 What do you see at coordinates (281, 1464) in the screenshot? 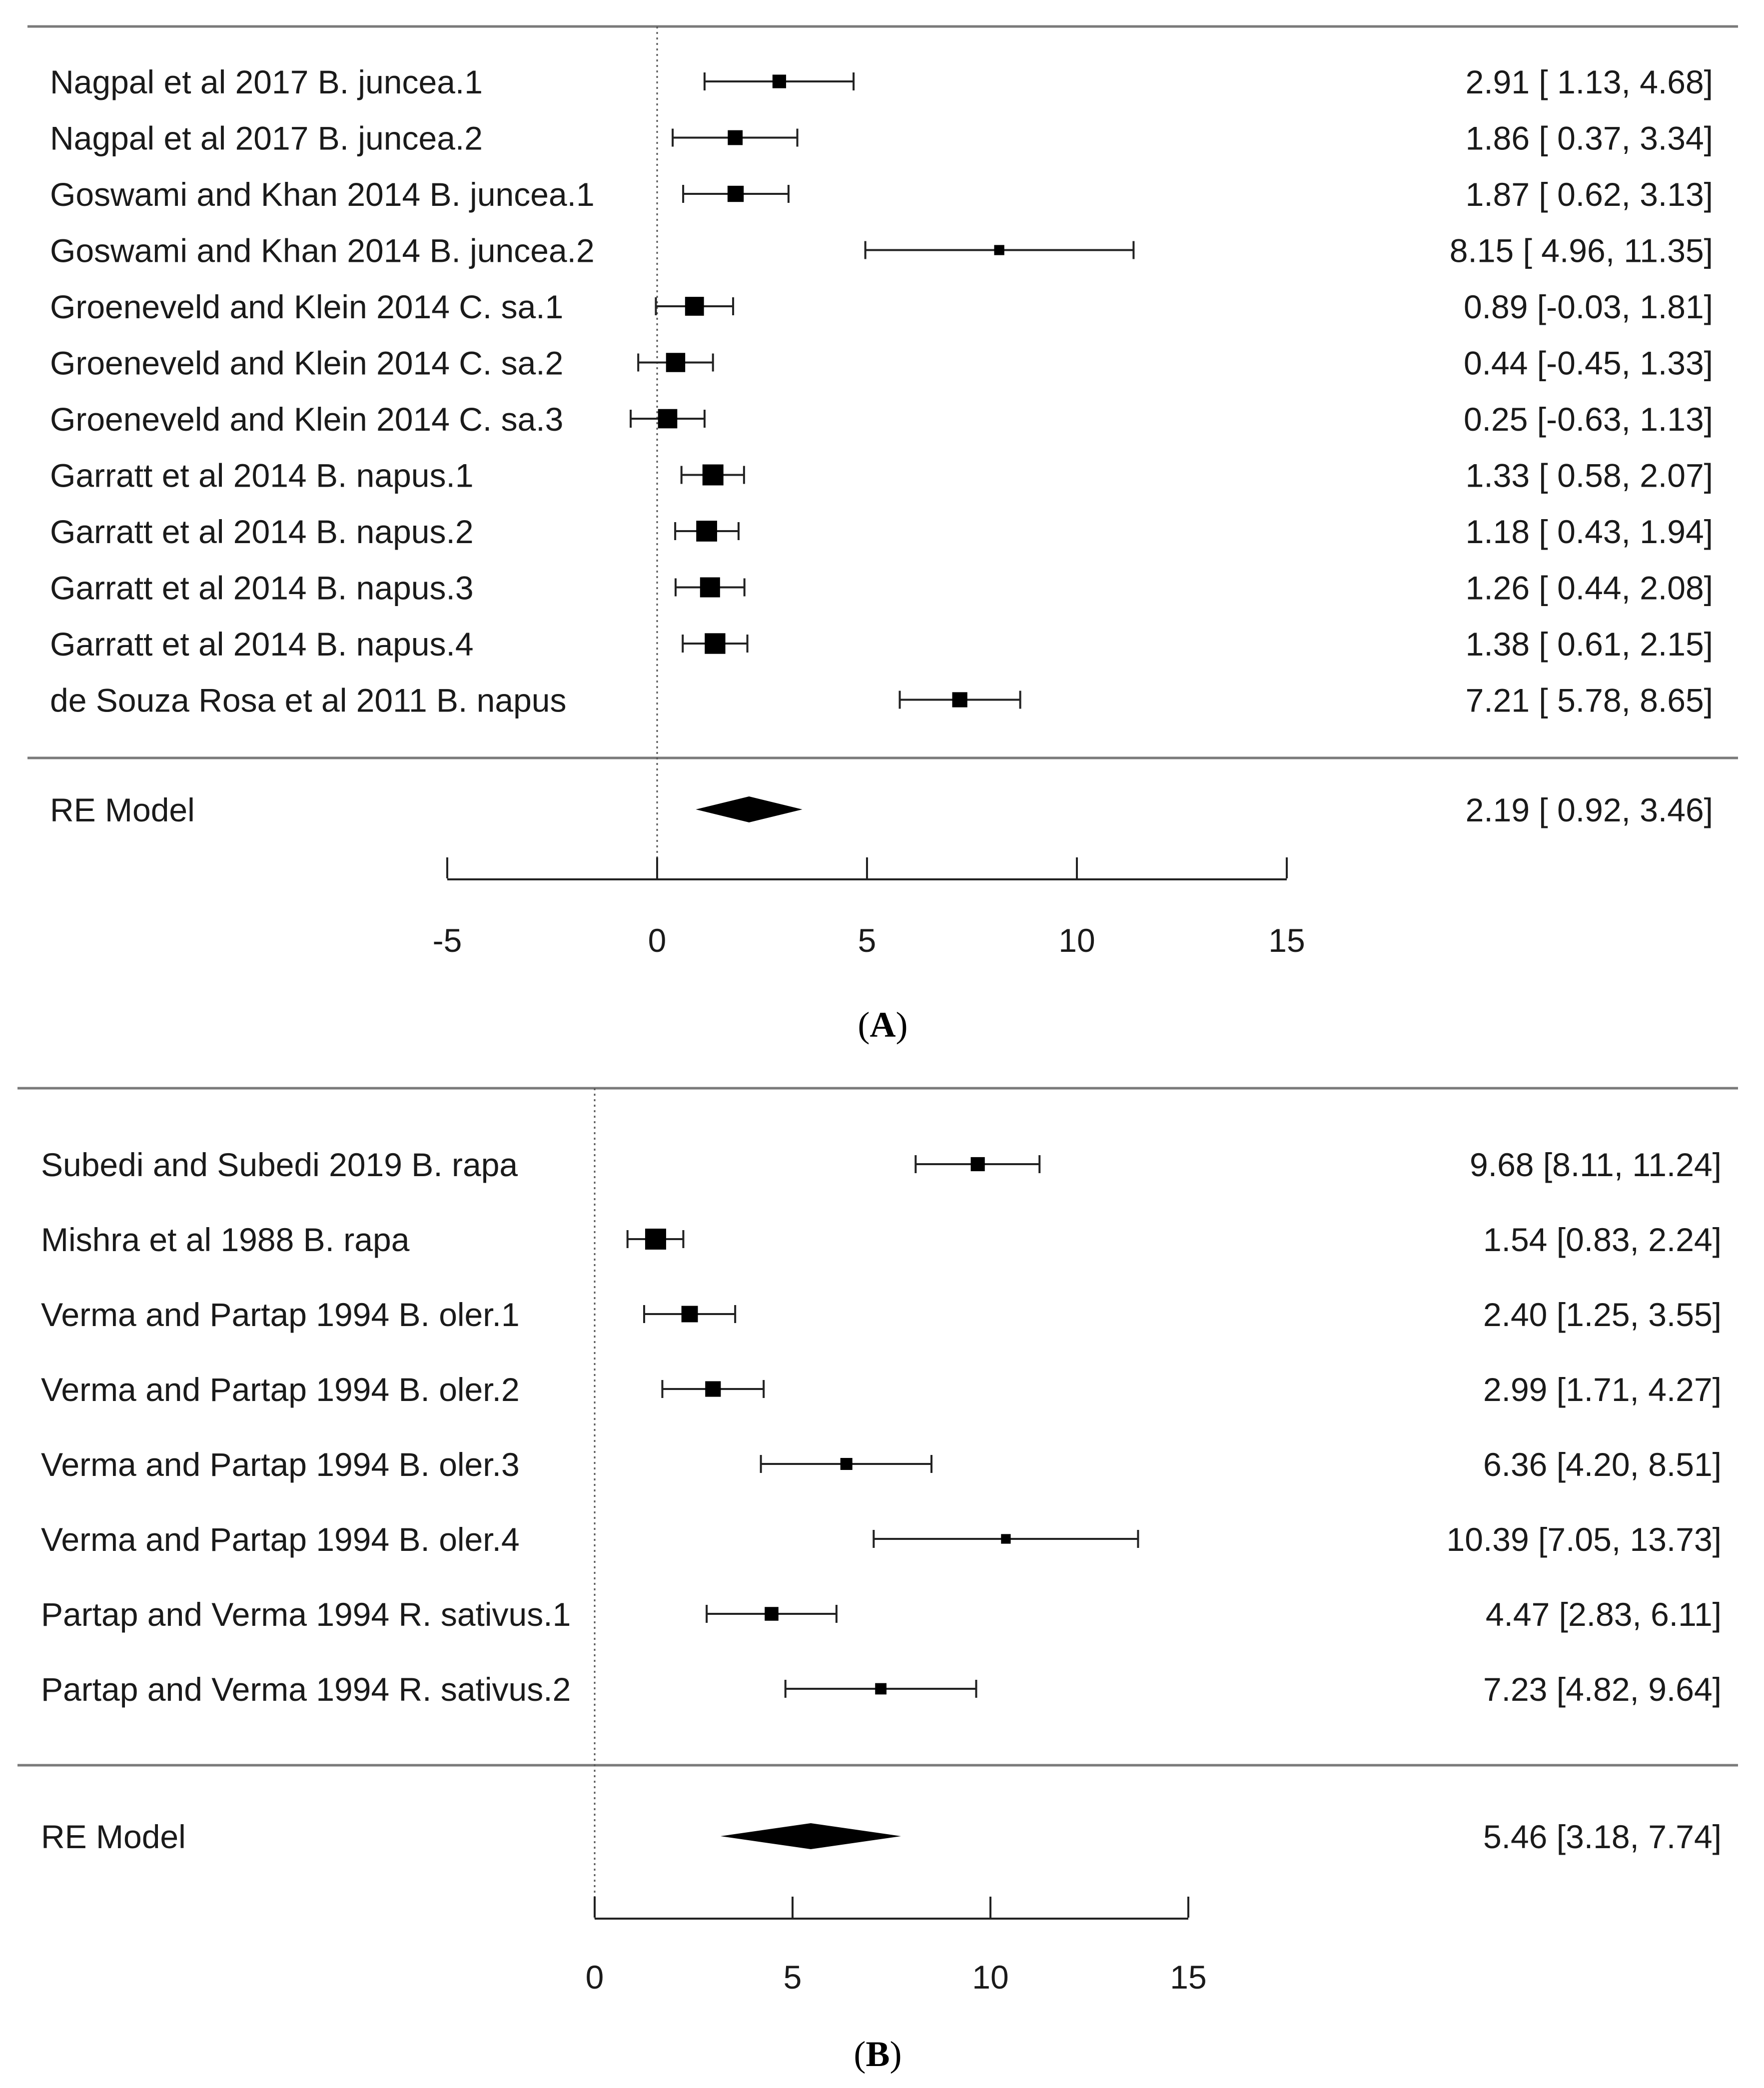
I see `study-label: Verma and Partap 1994 B. oler.3` at bounding box center [281, 1464].